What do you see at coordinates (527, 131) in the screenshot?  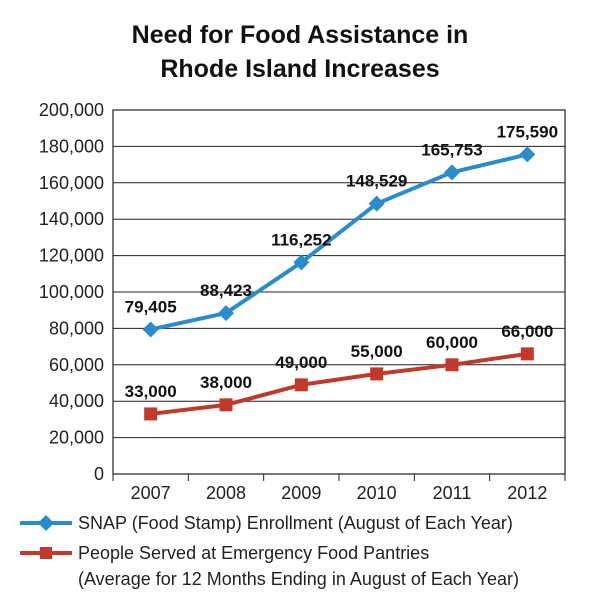 I see `data-label: 175,590` at bounding box center [527, 131].